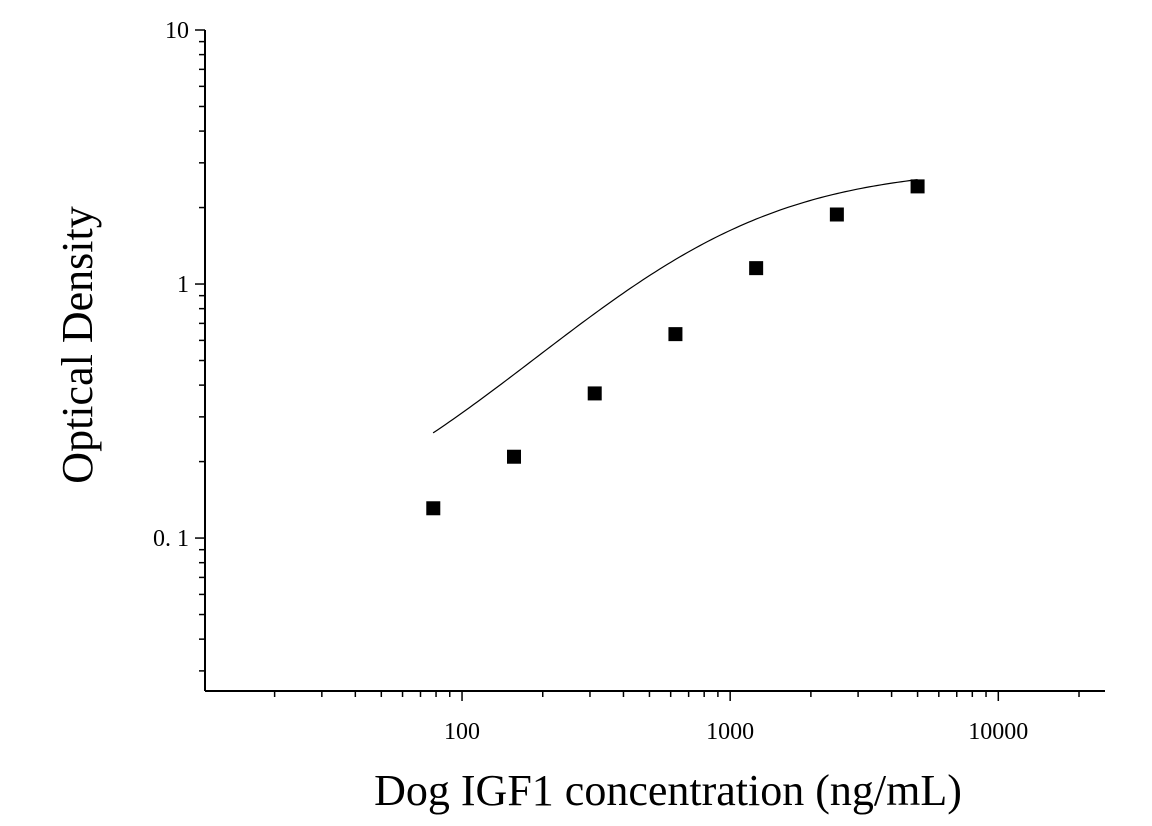 The width and height of the screenshot is (1152, 826). Describe the element at coordinates (730, 732) in the screenshot. I see `x-tick-label: 1000` at that location.